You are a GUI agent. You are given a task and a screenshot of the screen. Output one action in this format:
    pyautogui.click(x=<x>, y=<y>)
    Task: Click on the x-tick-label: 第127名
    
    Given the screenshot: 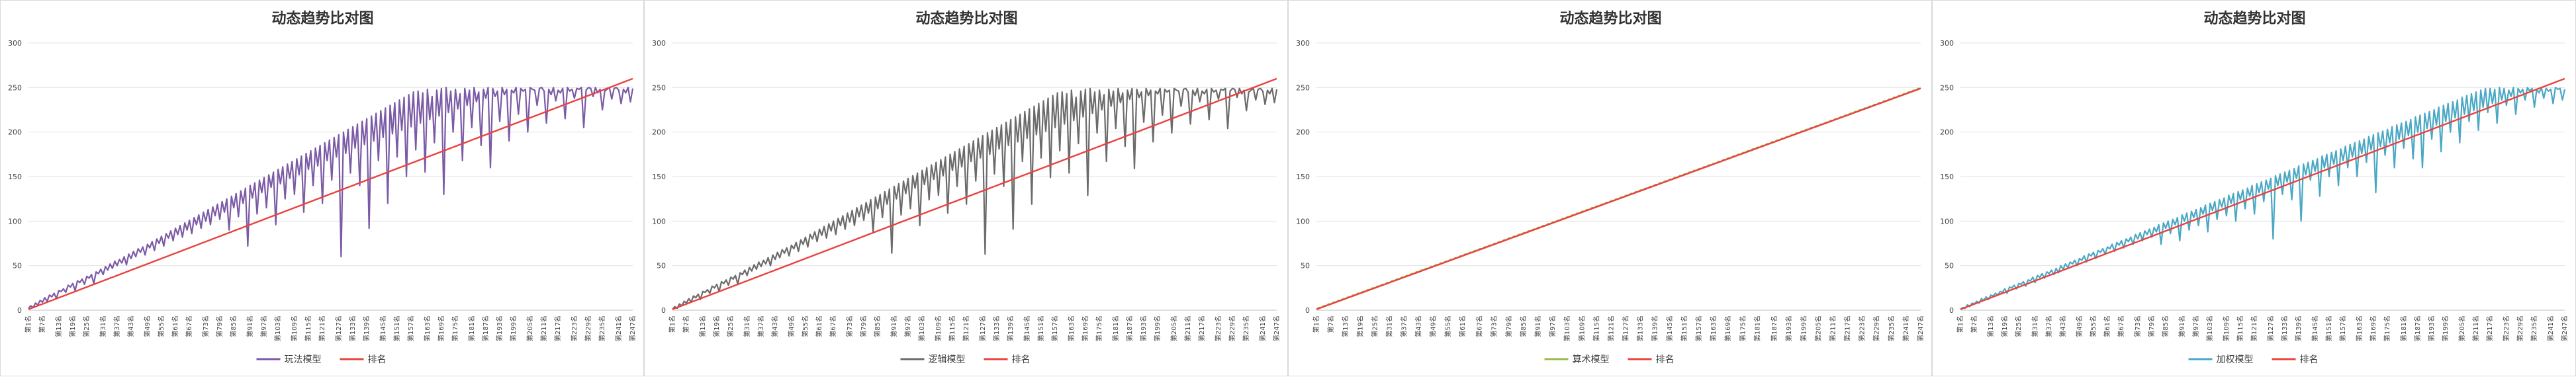 What is the action you would take?
    pyautogui.click(x=1626, y=328)
    